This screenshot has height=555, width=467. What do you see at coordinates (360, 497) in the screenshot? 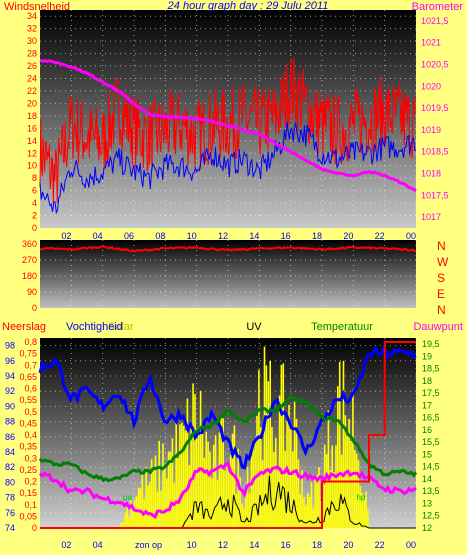
I see `sun-annotation: hp` at bounding box center [360, 497].